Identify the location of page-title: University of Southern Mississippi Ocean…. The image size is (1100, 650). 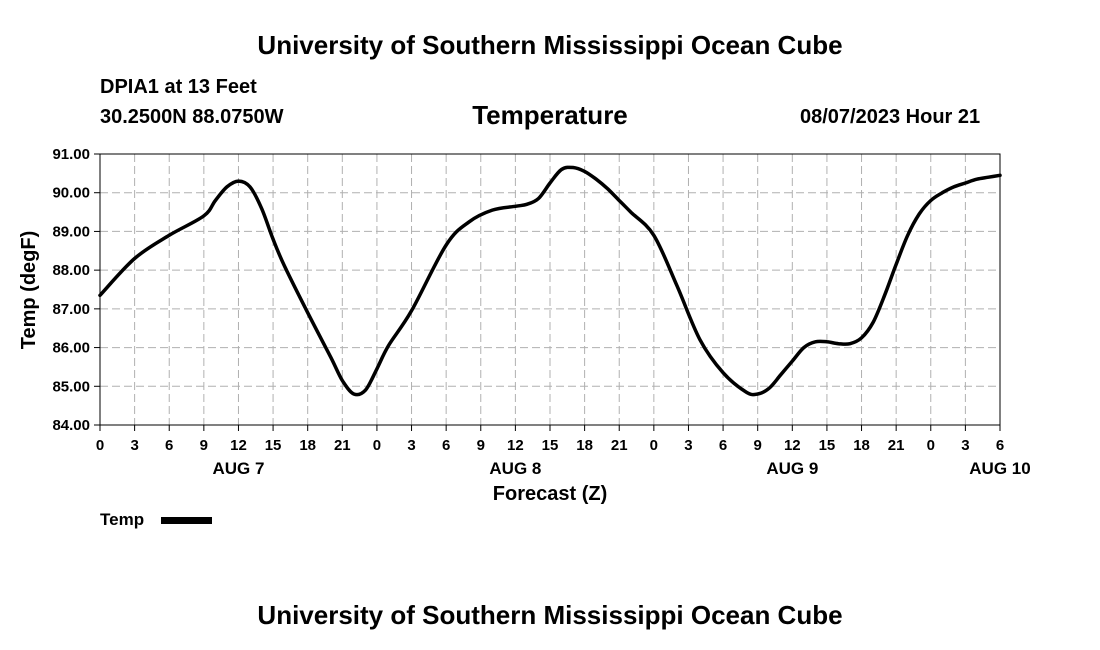
(550, 45).